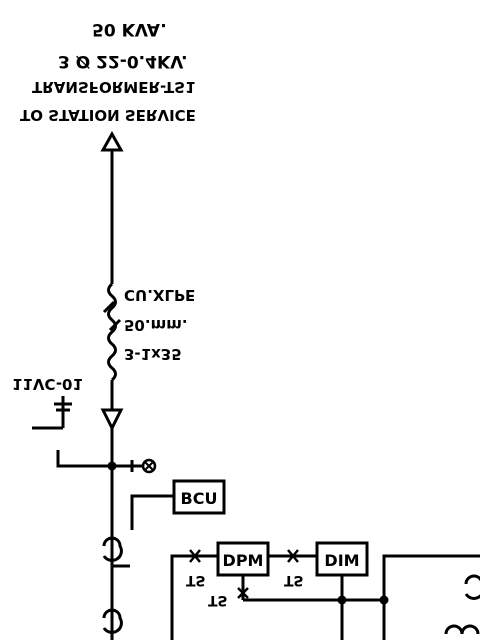 The height and width of the screenshot is (640, 480). What do you see at coordinates (112, 420) in the screenshot?
I see `arrow-down-icon` at bounding box center [112, 420].